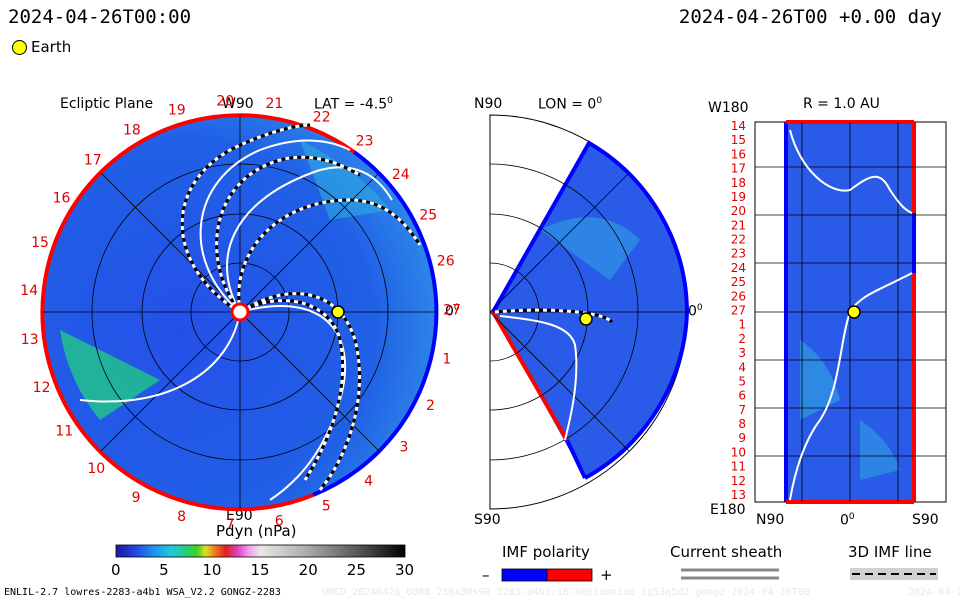 Image resolution: width=960 pixels, height=600 pixels. What do you see at coordinates (738, 467) in the screenshot?
I see `rplane-y-label-11: 11` at bounding box center [738, 467].